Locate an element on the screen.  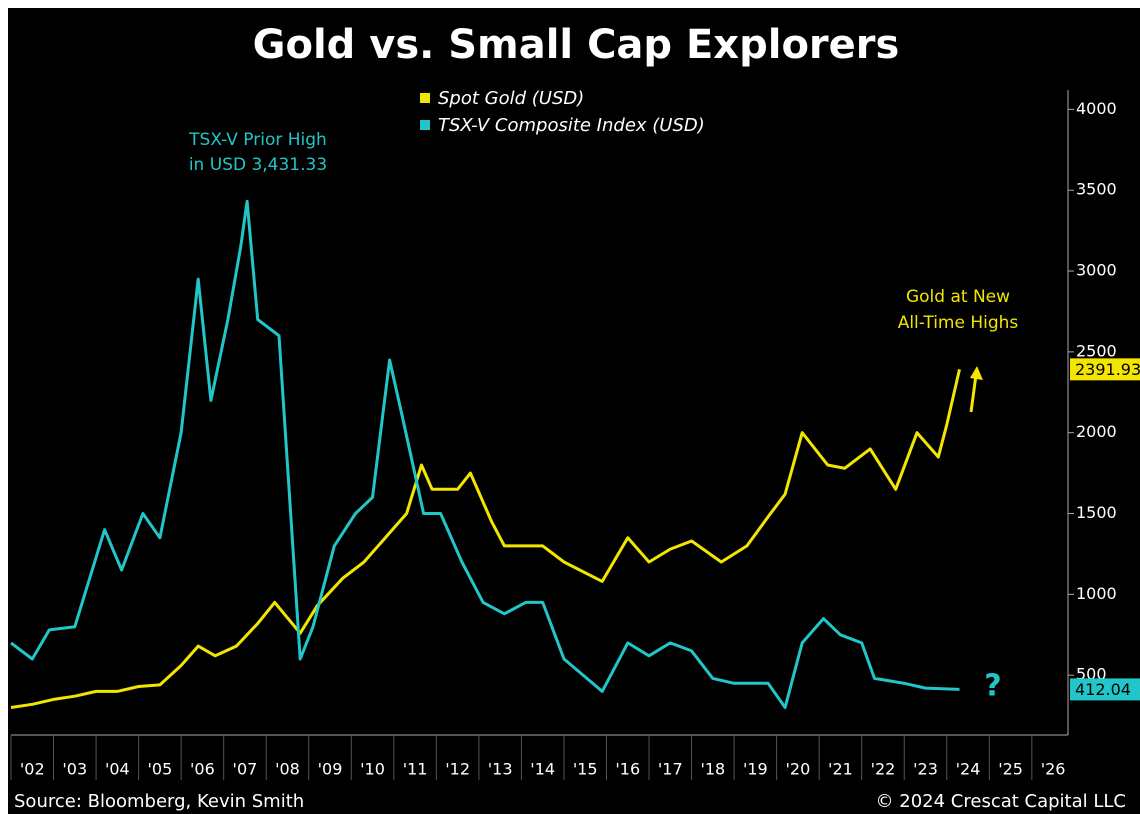
y-tick-label: 3500 is located at coordinates (1096, 189).